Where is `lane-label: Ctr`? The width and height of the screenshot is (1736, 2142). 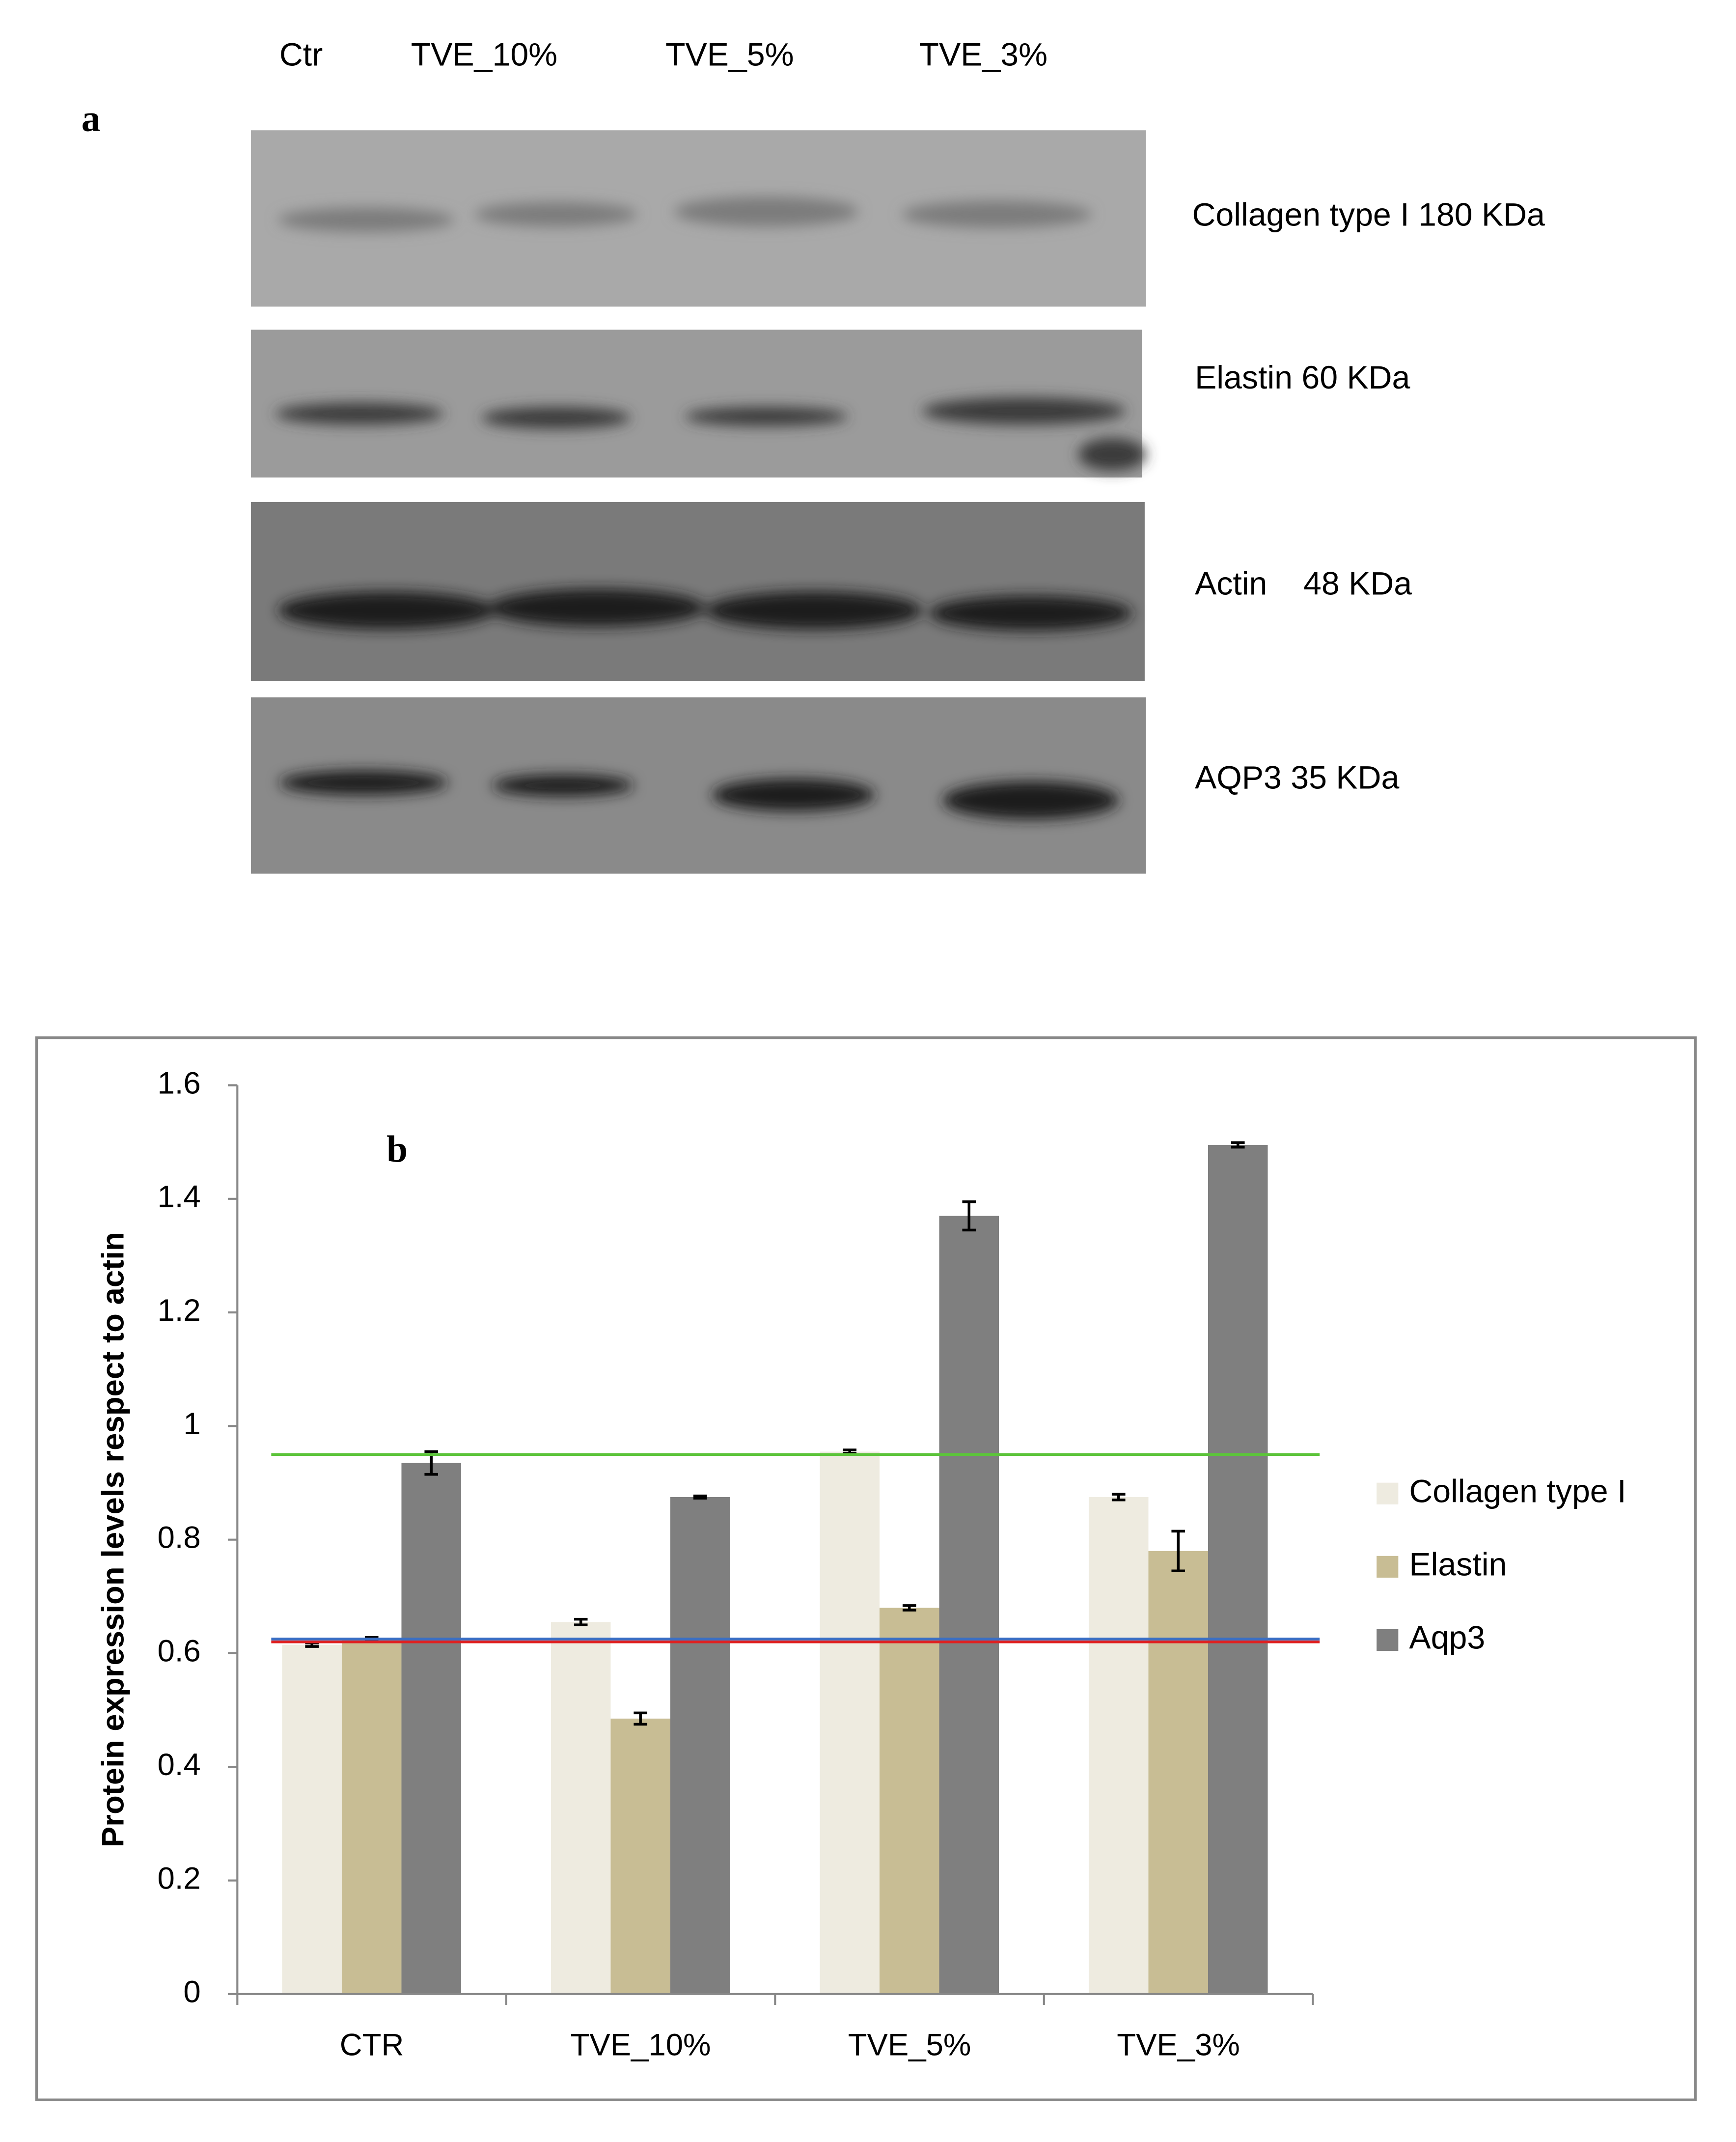
lane-label: Ctr is located at coordinates (301, 55).